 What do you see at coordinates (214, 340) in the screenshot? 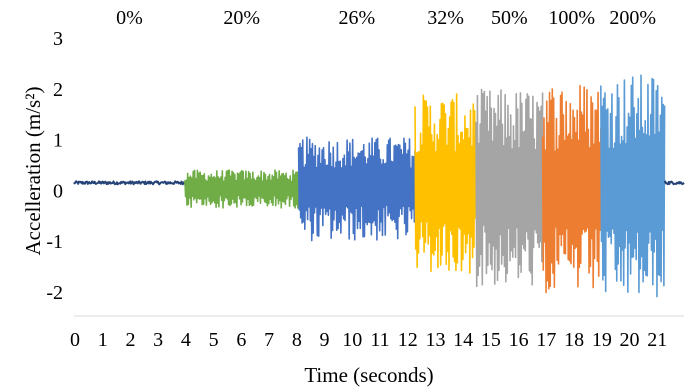
I see `x-tick-label: 5` at bounding box center [214, 340].